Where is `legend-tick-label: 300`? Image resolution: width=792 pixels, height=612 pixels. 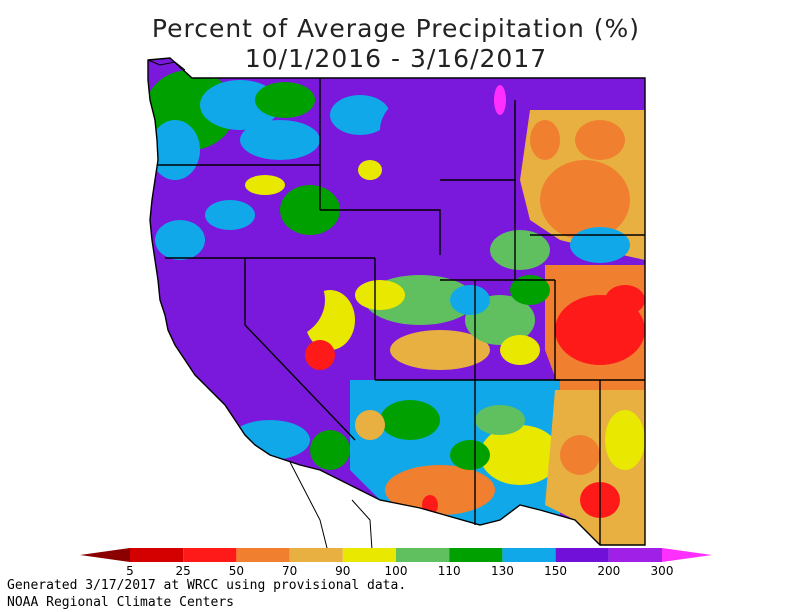 legend-tick-label: 300 is located at coordinates (662, 571).